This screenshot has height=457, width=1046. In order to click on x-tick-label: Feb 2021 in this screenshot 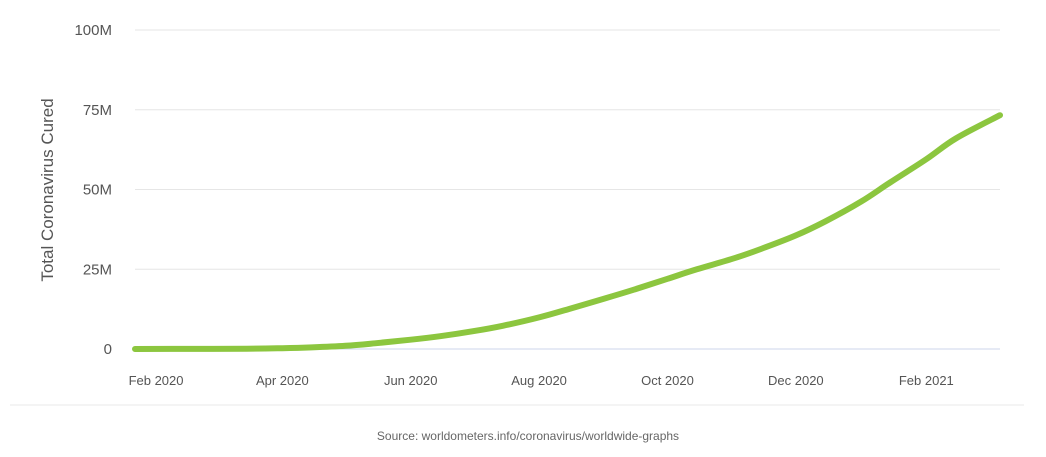, I will do `click(926, 380)`.